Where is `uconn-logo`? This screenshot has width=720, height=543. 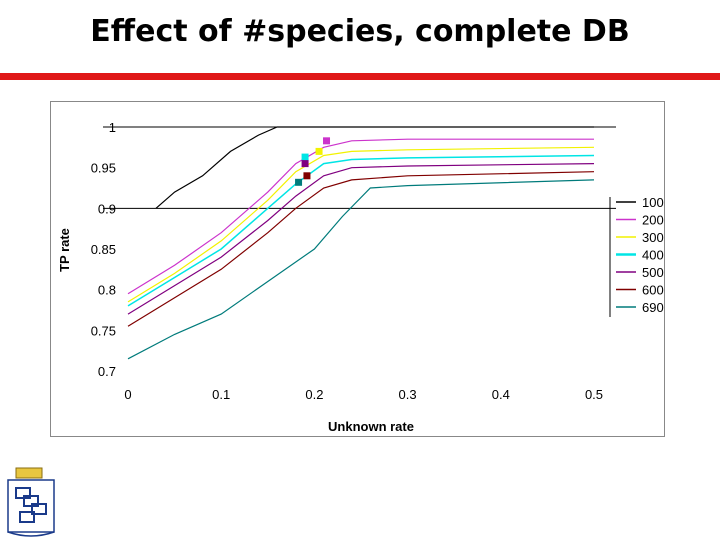 uconn-logo is located at coordinates (30, 502).